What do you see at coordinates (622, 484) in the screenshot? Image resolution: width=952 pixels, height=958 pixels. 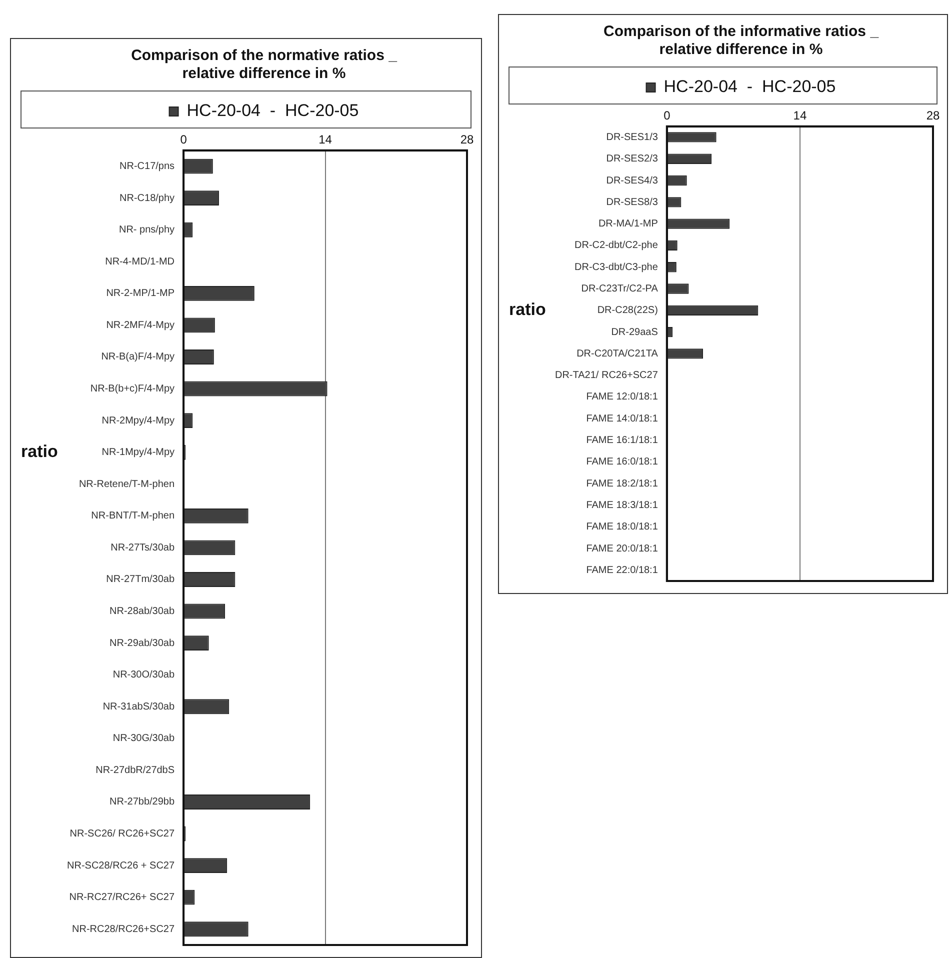 I see `y-tick-label: FAME 18:2/18:1` at bounding box center [622, 484].